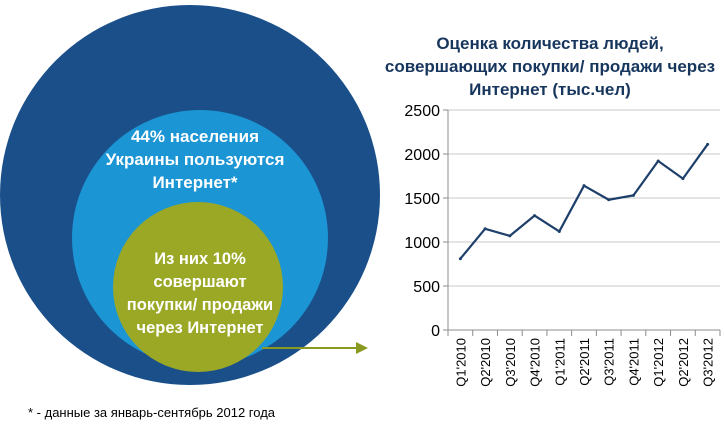 Image resolution: width=725 pixels, height=434 pixels. What do you see at coordinates (485, 362) in the screenshot?
I see `x-tick-label: Q2'2010` at bounding box center [485, 362].